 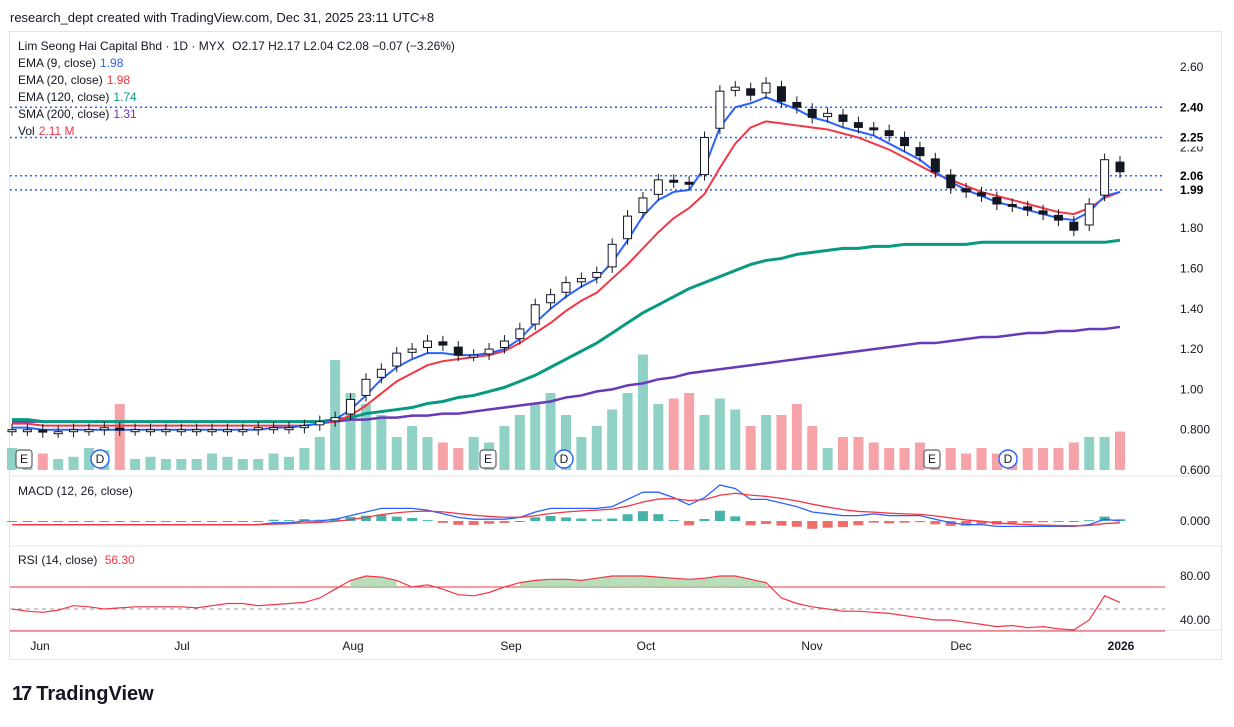 What do you see at coordinates (1192, 309) in the screenshot?
I see `price-tick-label: 1.40` at bounding box center [1192, 309].